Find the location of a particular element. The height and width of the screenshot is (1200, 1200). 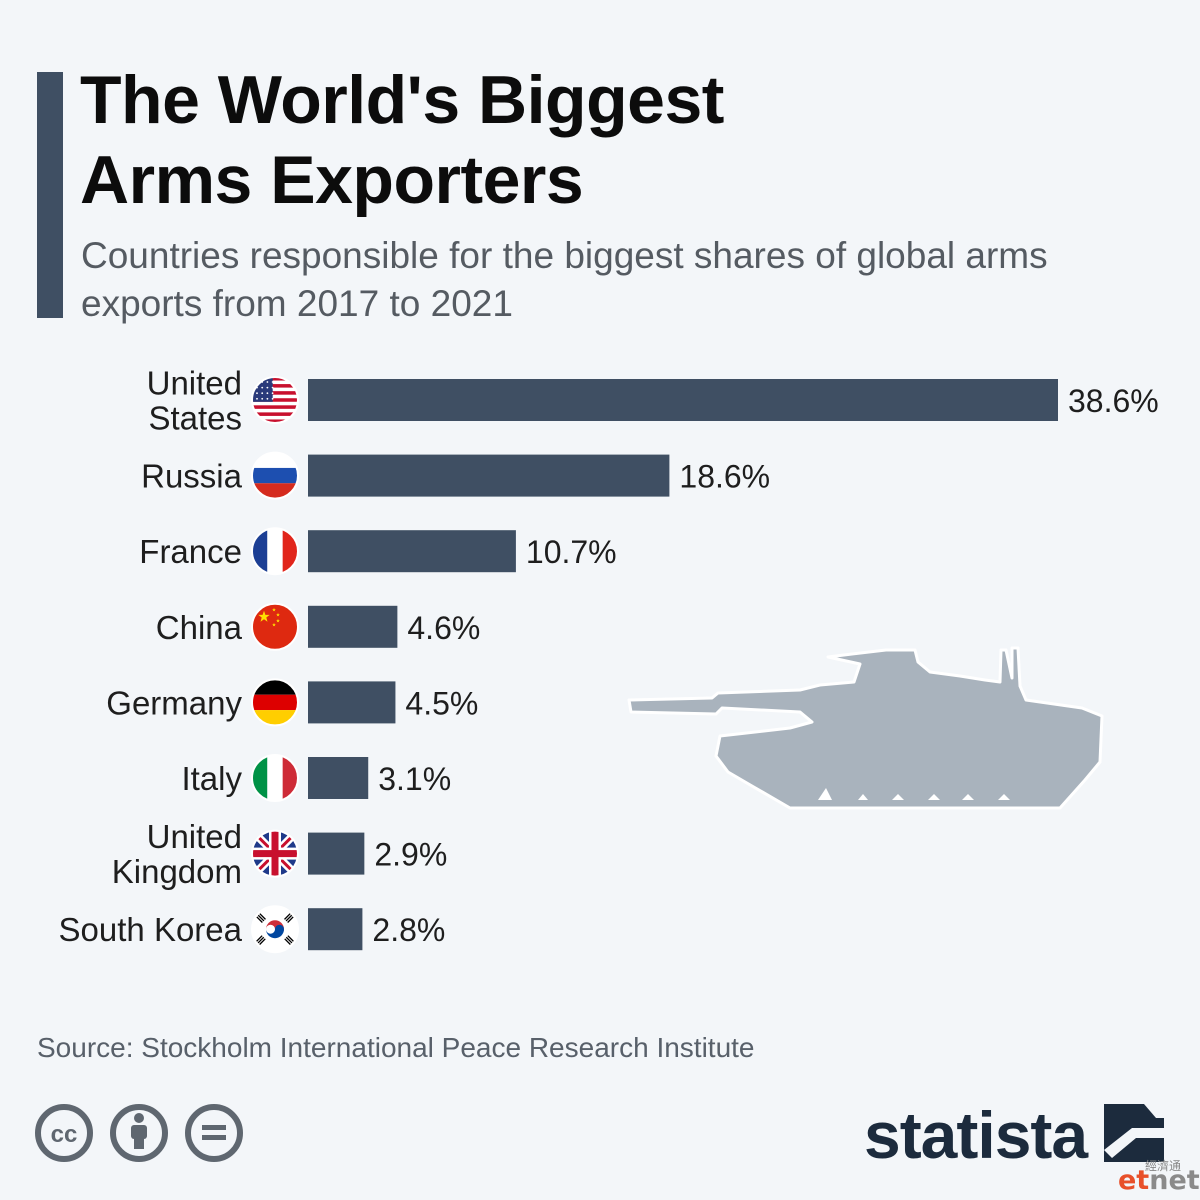

cc-icon: cc is located at coordinates (64, 1133).